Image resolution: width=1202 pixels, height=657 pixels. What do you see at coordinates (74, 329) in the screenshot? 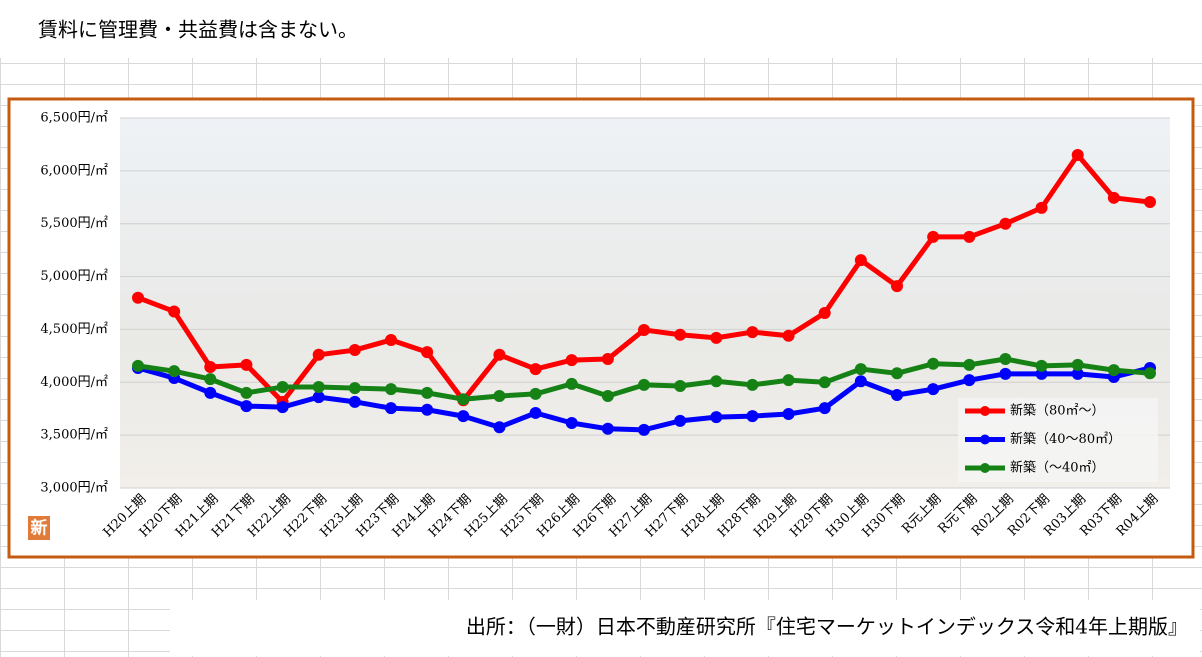
I see `y-tick-label: 4,500円/㎡` at bounding box center [74, 329].